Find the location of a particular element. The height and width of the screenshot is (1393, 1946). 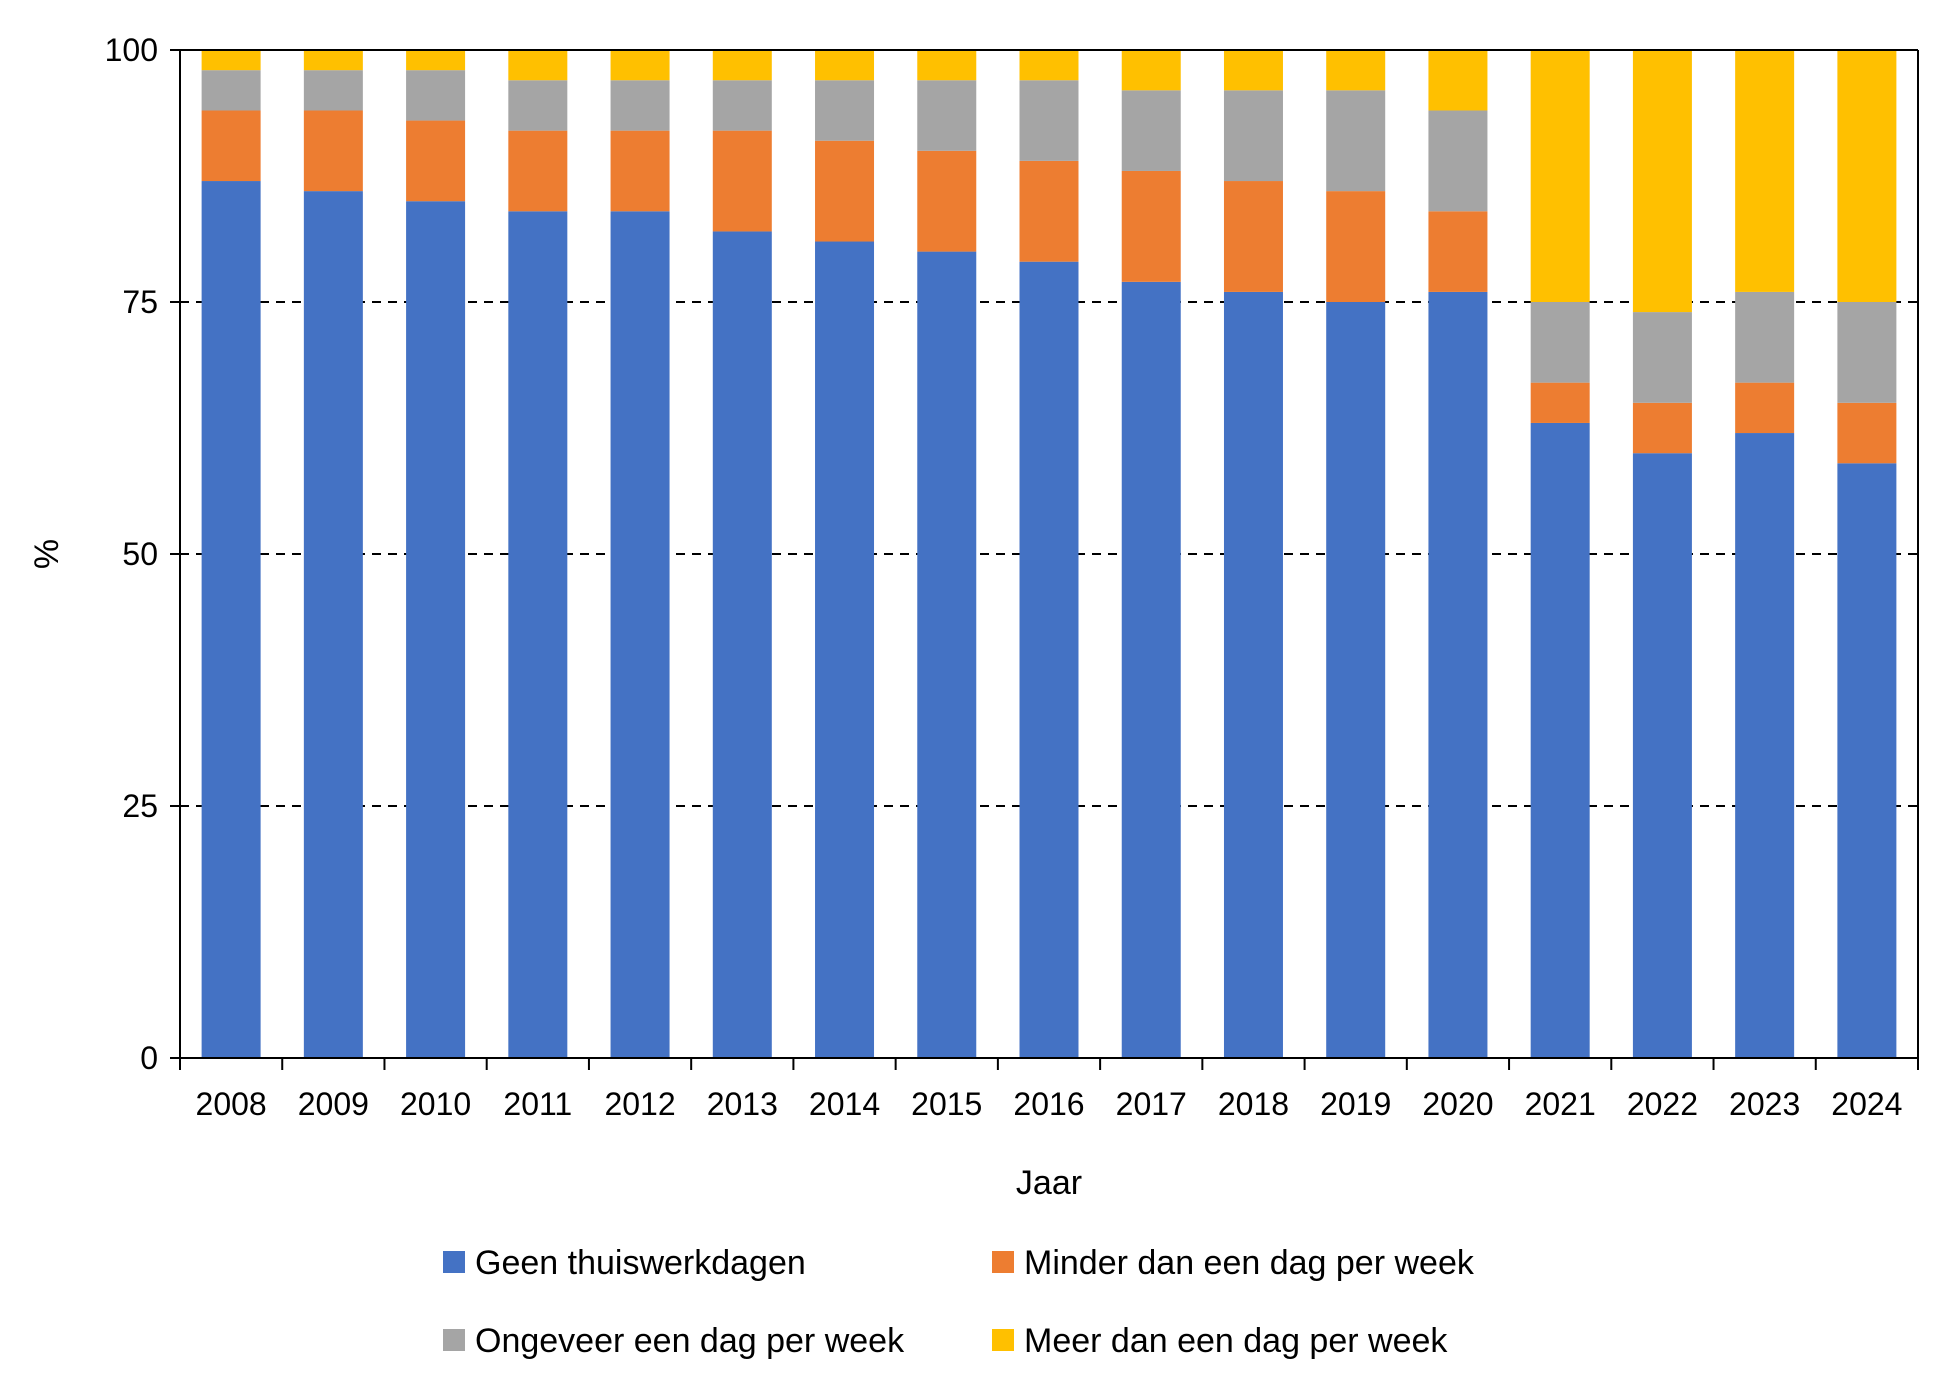

x-tick-label: 2024 is located at coordinates (1866, 1104).